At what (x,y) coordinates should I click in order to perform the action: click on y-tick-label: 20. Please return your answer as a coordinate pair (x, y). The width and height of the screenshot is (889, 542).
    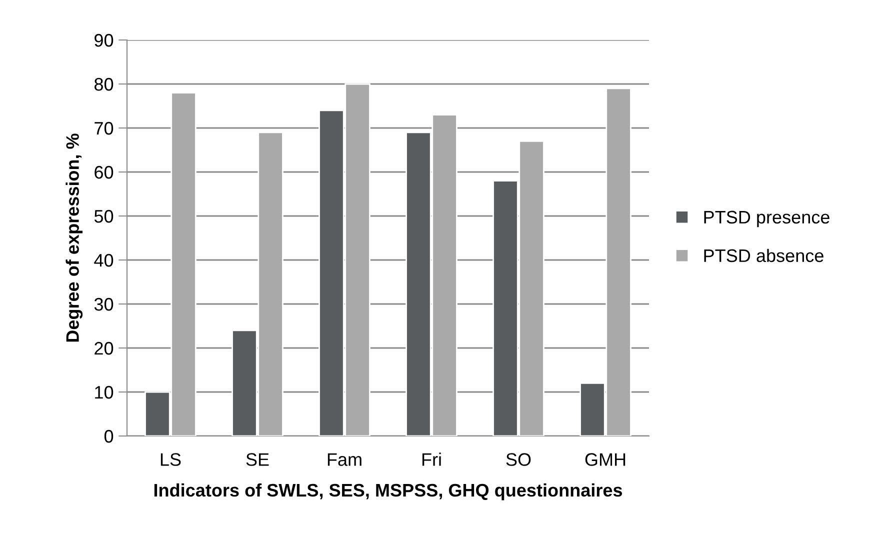
    Looking at the image, I should click on (104, 348).